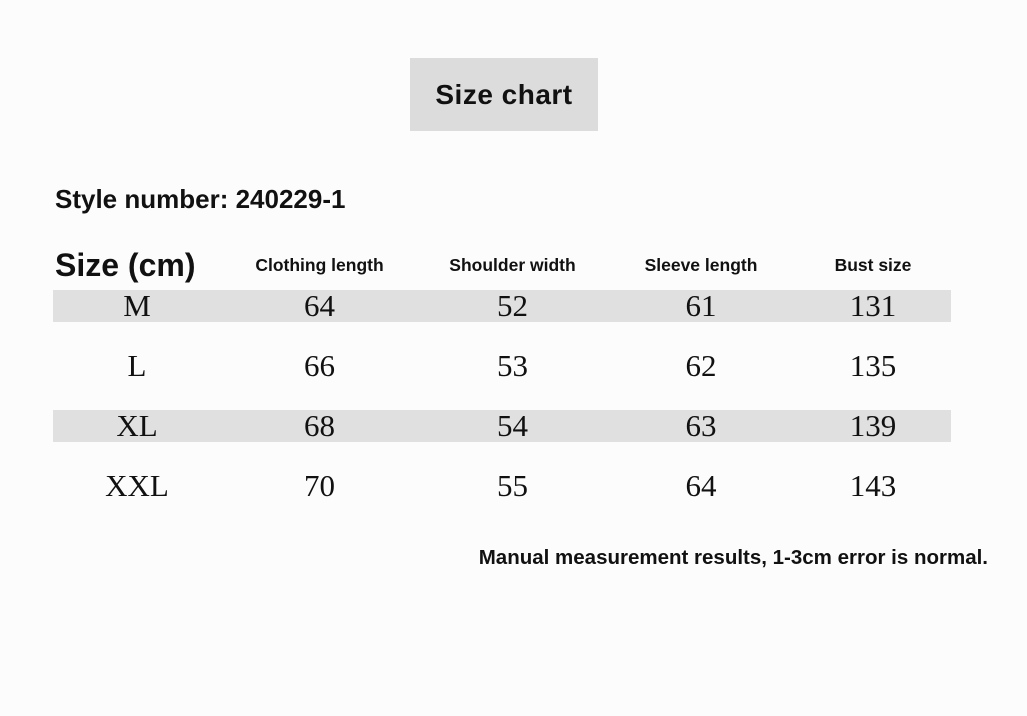 This screenshot has height=716, width=1027. I want to click on header-shoulder-width: Shoulder width, so click(512, 264).